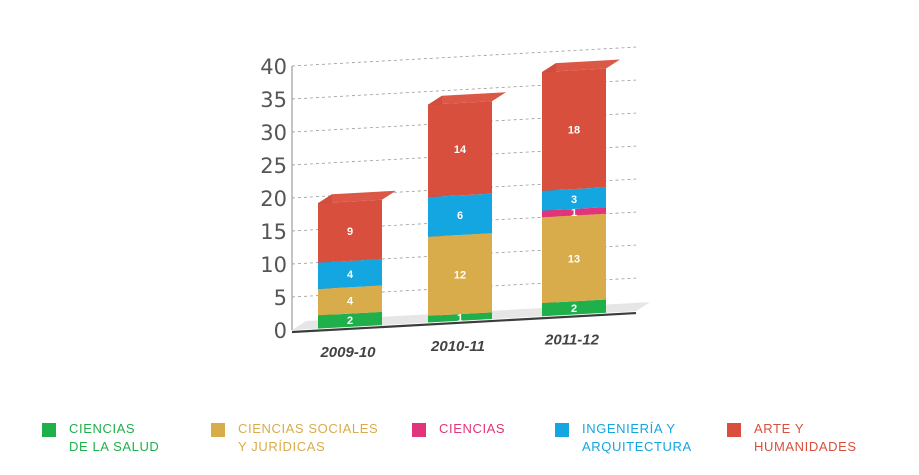  Describe the element at coordinates (472, 428) in the screenshot. I see `legend-label: CIENCIAS` at that location.